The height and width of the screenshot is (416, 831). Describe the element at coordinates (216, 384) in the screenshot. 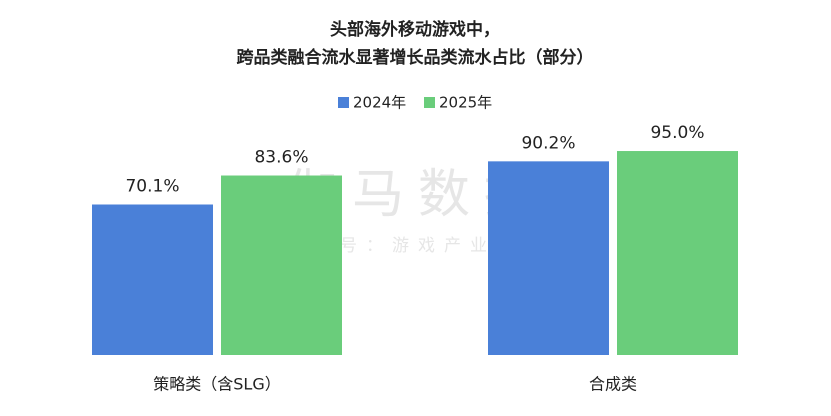

I see `x-tick-label: 策略类（含SLG）` at that location.